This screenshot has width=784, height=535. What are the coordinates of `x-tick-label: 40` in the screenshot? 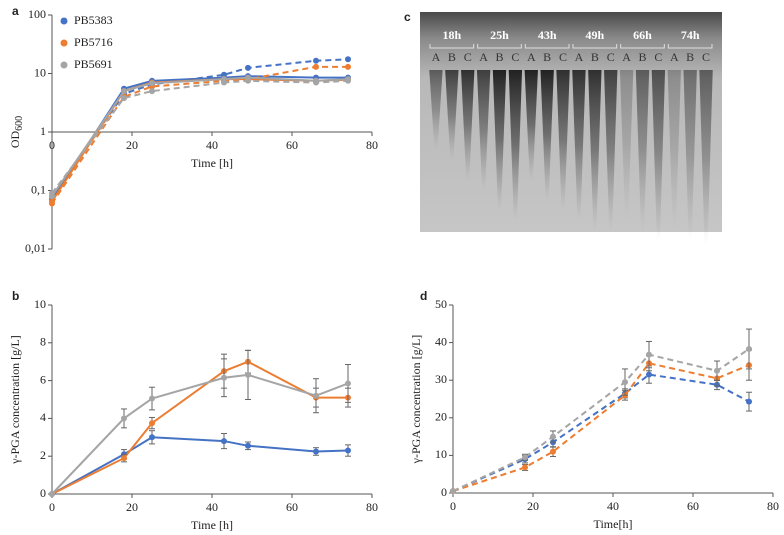 It's located at (613, 506).